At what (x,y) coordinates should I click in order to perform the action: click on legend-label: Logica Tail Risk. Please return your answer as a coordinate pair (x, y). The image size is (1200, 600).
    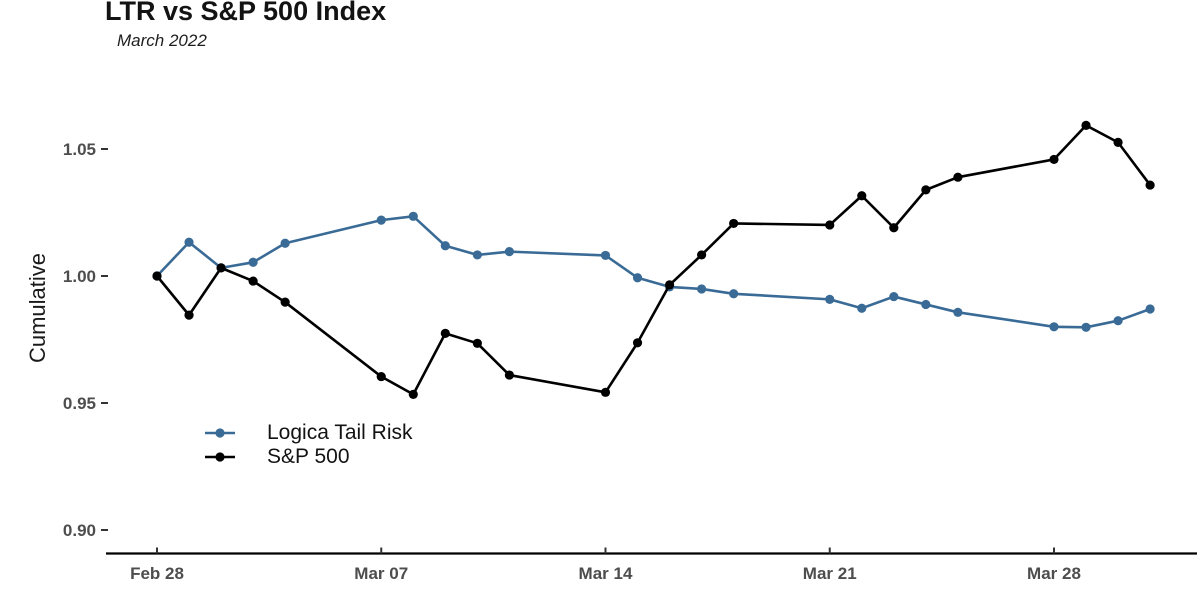
    Looking at the image, I should click on (340, 432).